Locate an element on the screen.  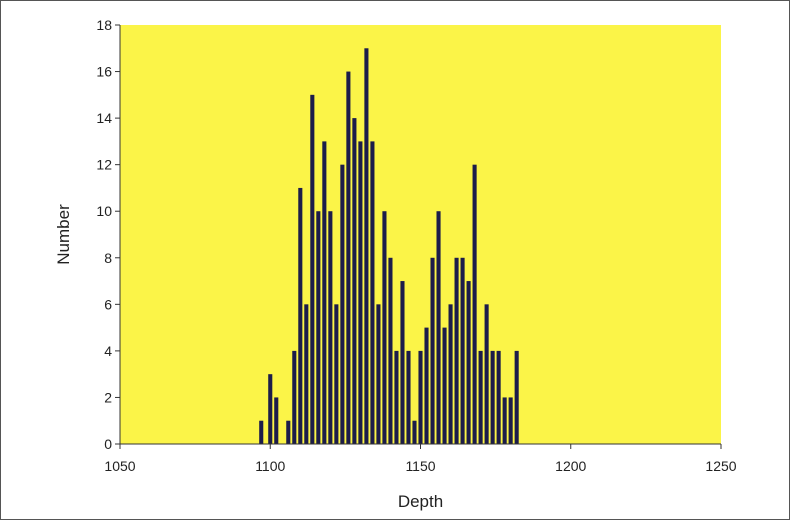
y-tick-label: 12 is located at coordinates (104, 165).